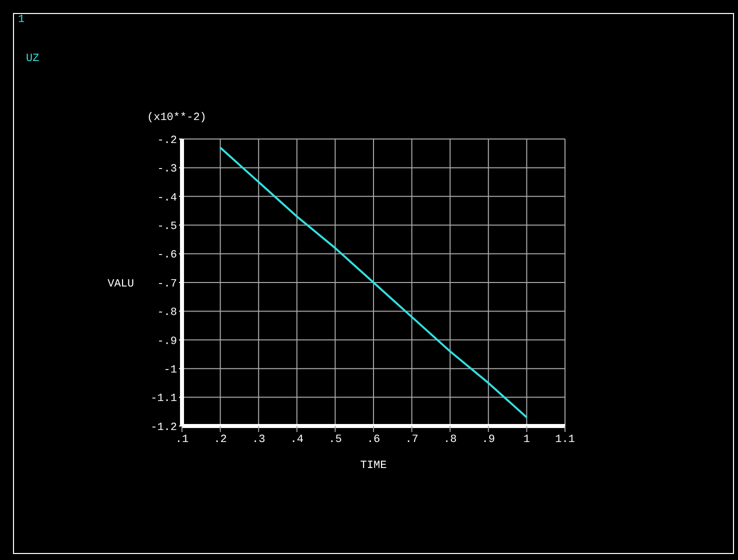 This screenshot has height=560, width=738. I want to click on x-axis-title: TIME, so click(374, 466).